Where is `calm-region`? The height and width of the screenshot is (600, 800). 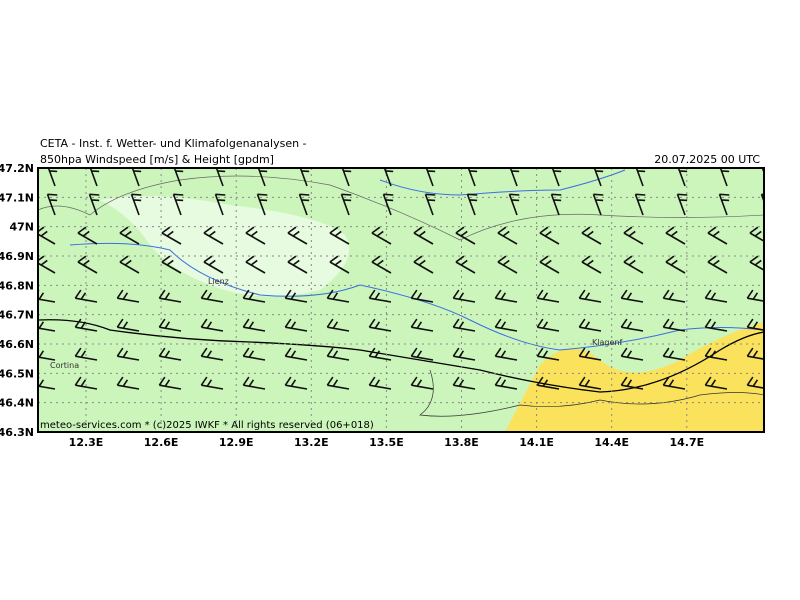
calm-region is located at coordinates (225, 246).